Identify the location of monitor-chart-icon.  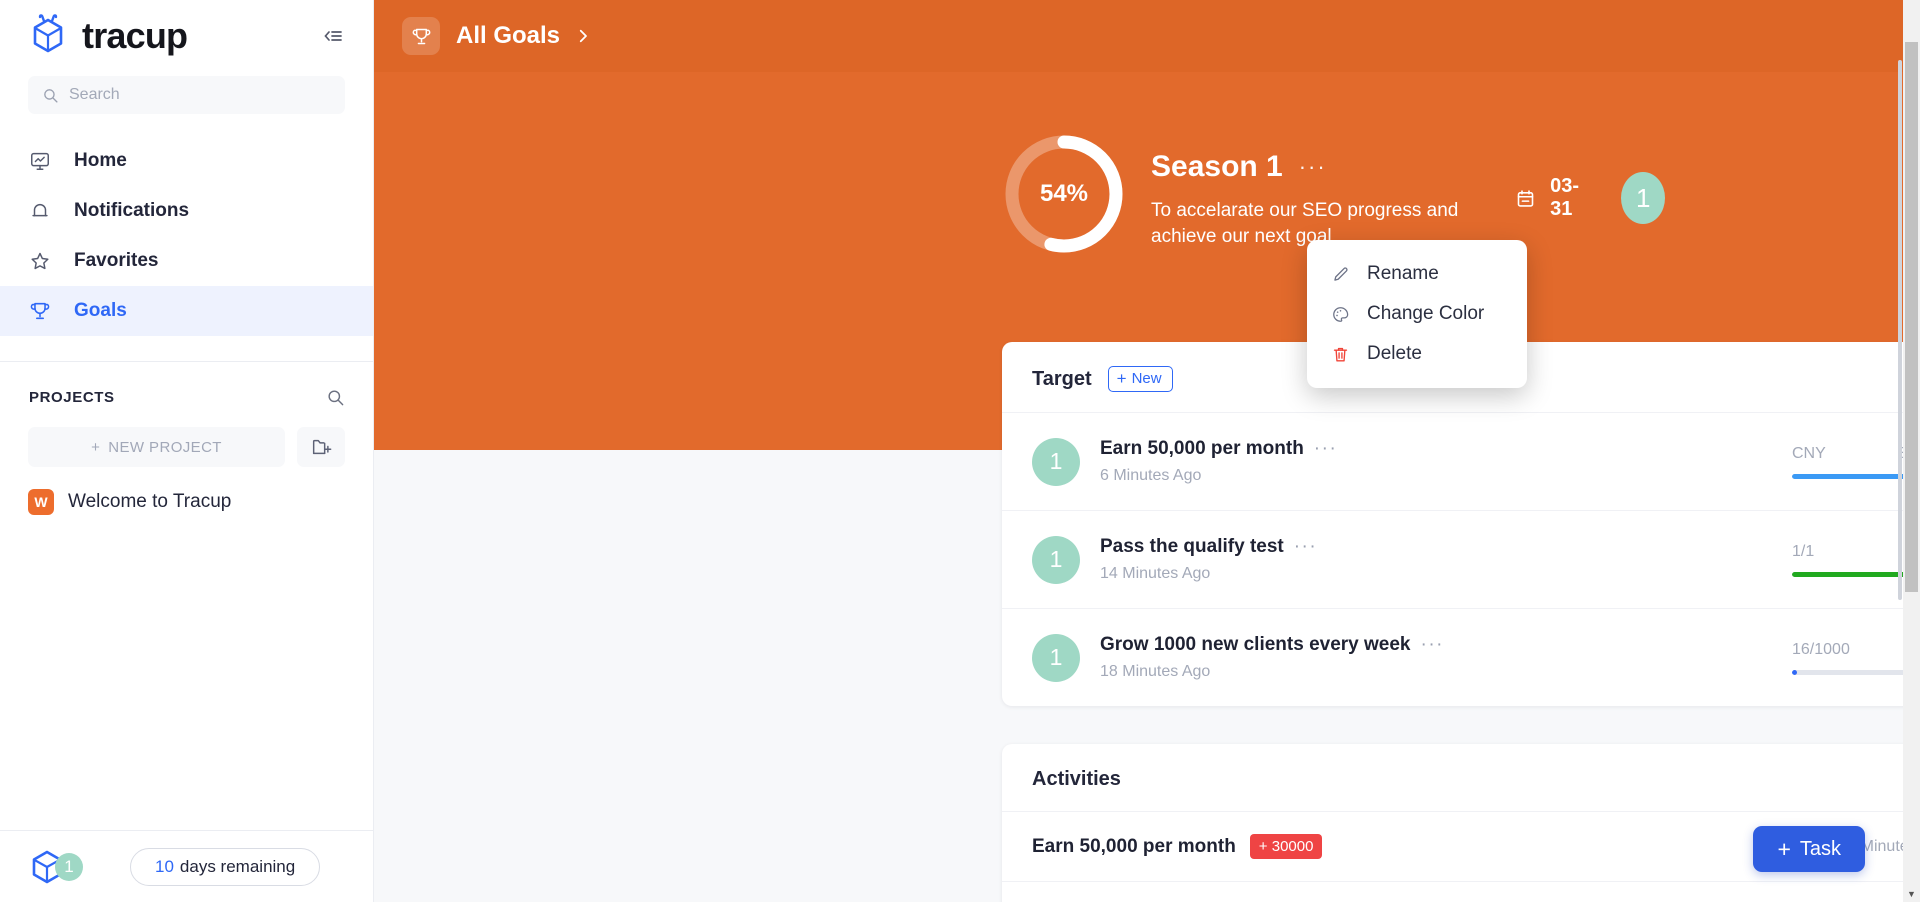
(40, 161).